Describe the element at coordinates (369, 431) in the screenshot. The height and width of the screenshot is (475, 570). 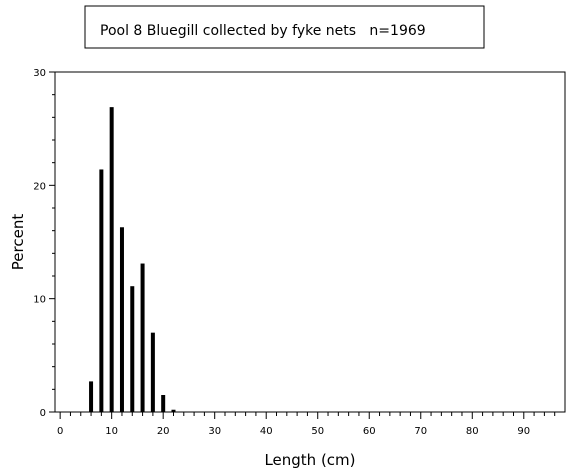
I see `x-tick-label: 60` at that location.